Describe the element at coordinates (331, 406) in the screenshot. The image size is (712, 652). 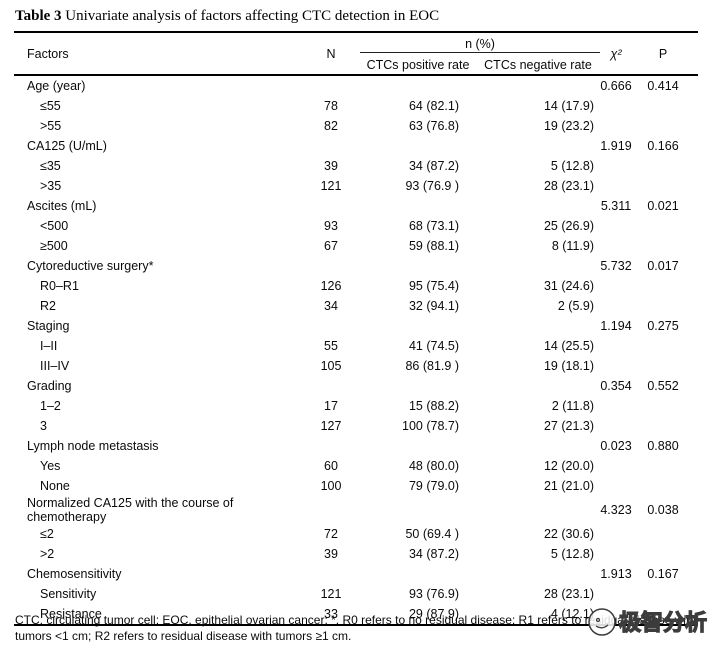
I see `n-cell: 17` at that location.